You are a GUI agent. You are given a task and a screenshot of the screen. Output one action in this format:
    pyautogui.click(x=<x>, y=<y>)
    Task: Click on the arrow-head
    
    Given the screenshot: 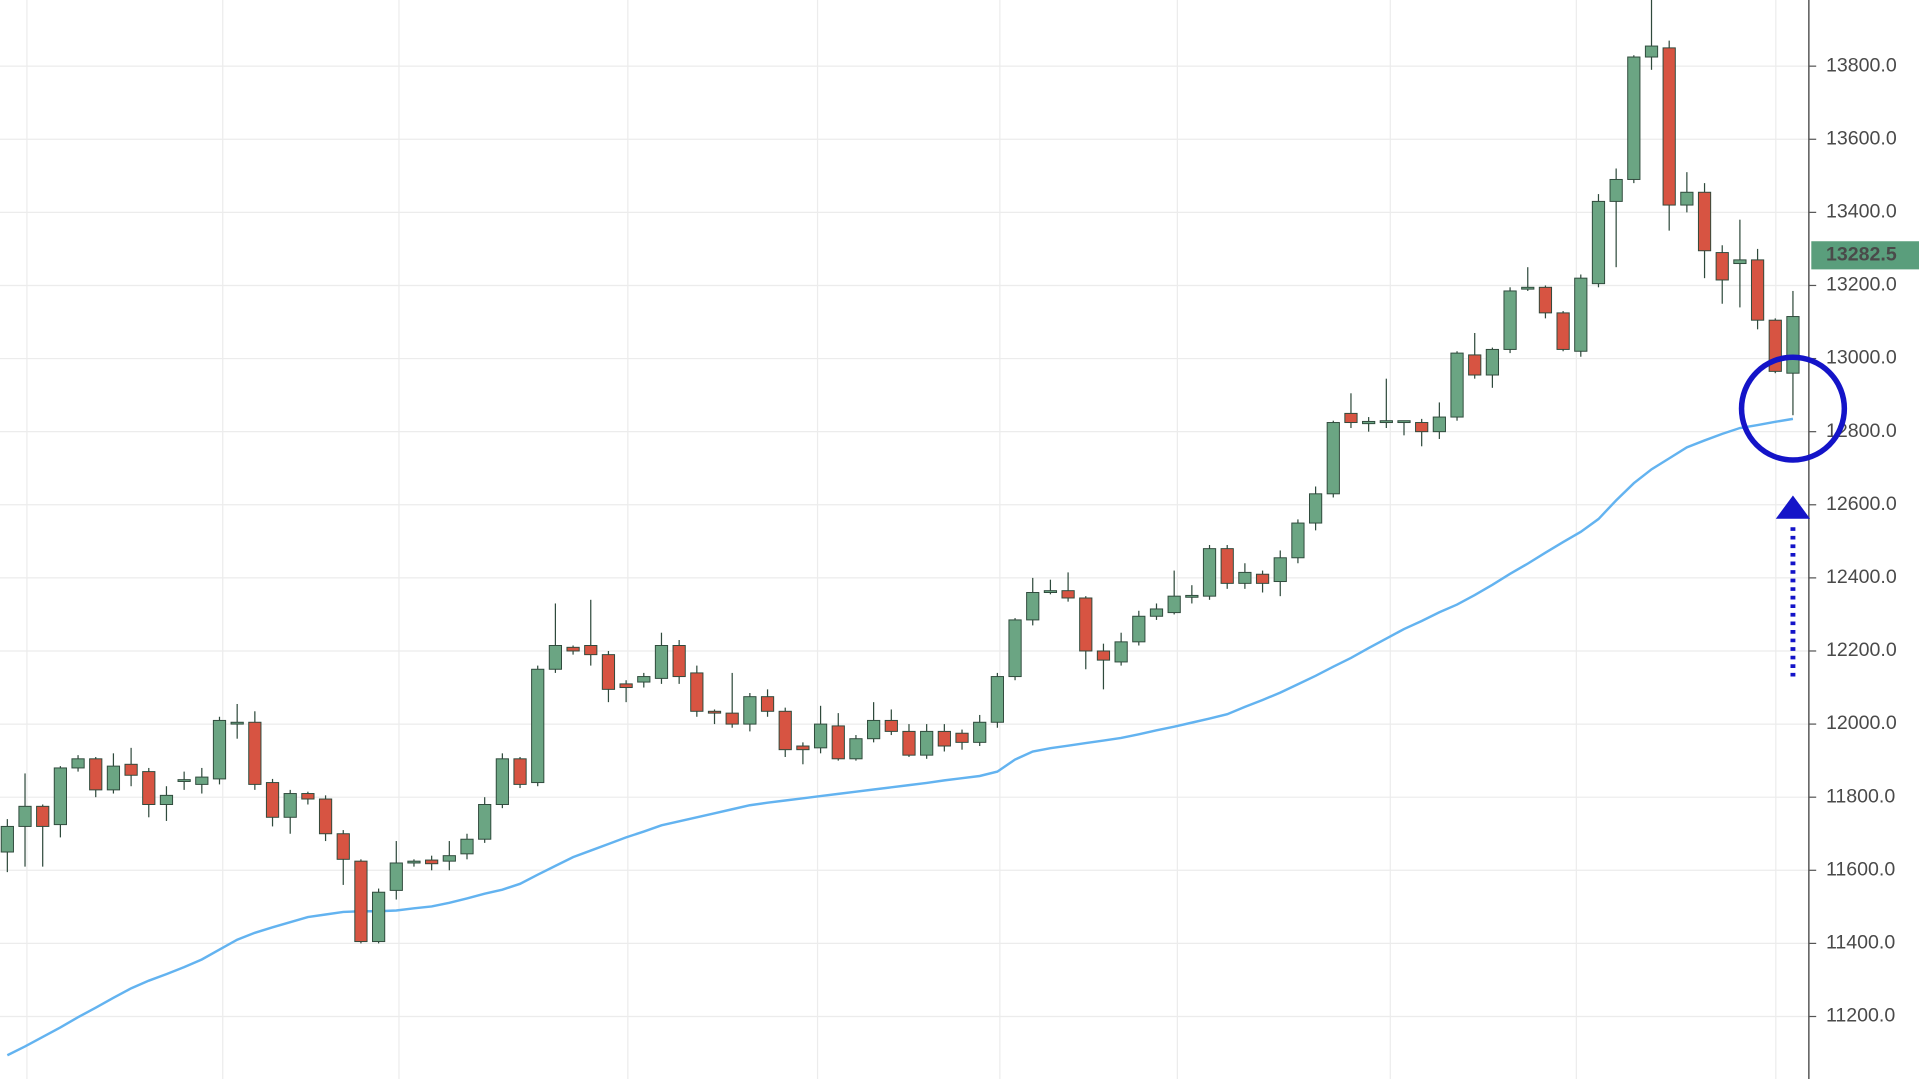 What is the action you would take?
    pyautogui.click(x=1793, y=507)
    